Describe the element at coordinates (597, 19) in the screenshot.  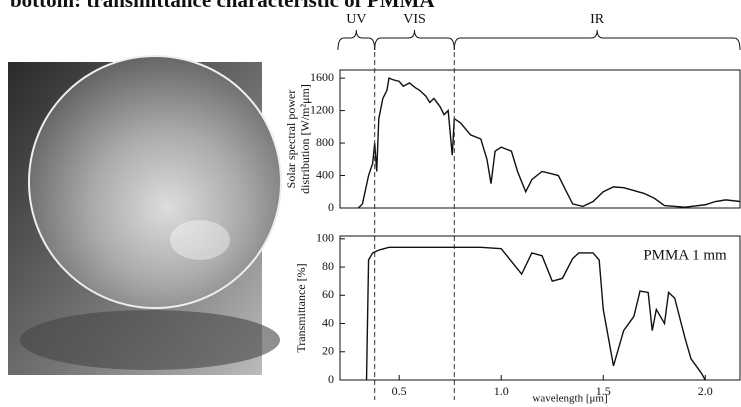
I see `region-label: IR` at that location.